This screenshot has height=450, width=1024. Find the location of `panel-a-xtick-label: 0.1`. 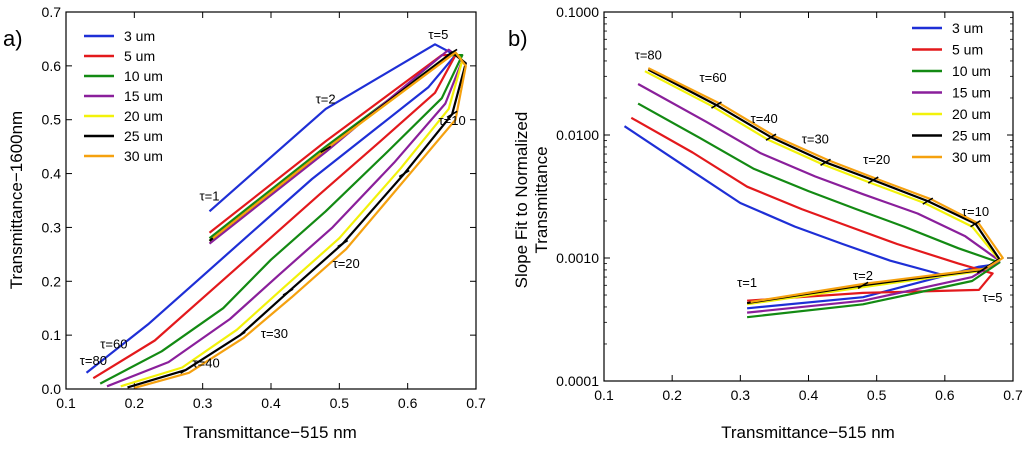

panel-a-xtick-label: 0.1 is located at coordinates (66, 403).